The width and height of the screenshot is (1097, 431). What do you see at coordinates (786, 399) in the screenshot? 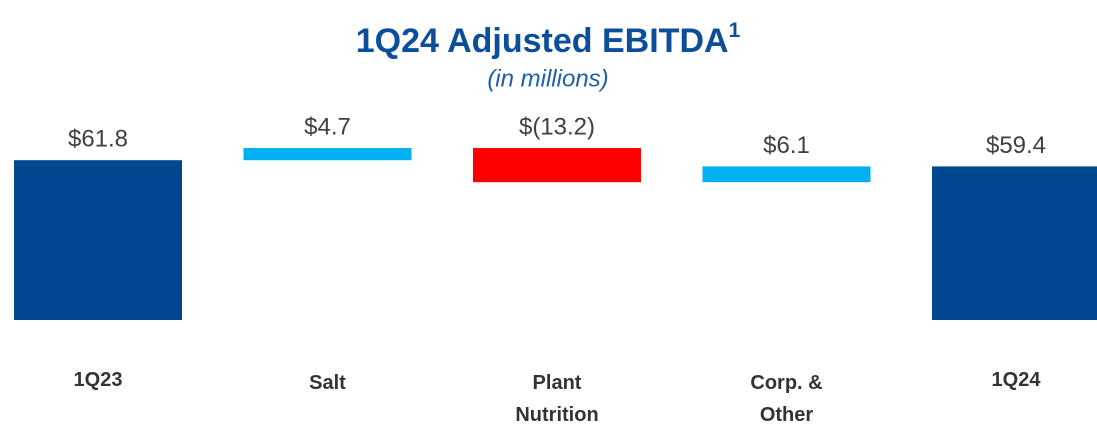
I see `x-tick-label: Corp. & Other` at bounding box center [786, 399].